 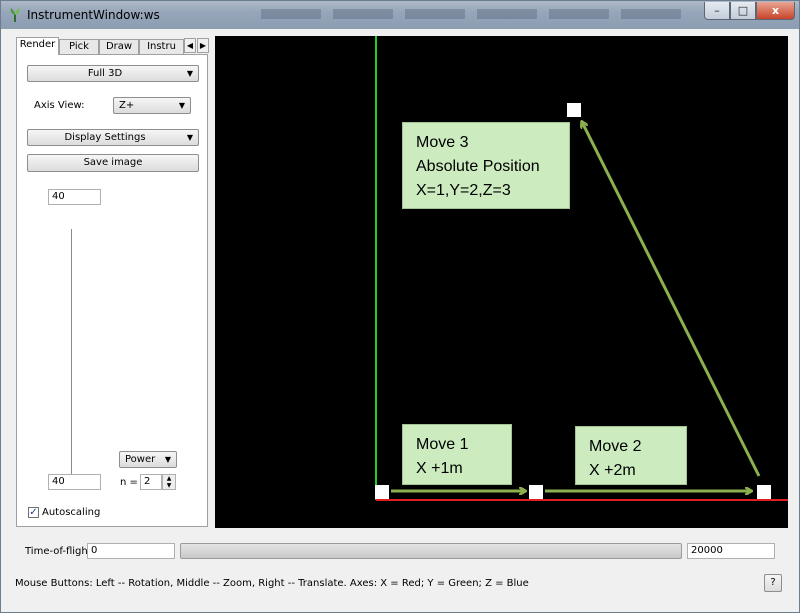 What do you see at coordinates (58, 551) in the screenshot?
I see `time-of-flight-label: Time-of-flight` at bounding box center [58, 551].